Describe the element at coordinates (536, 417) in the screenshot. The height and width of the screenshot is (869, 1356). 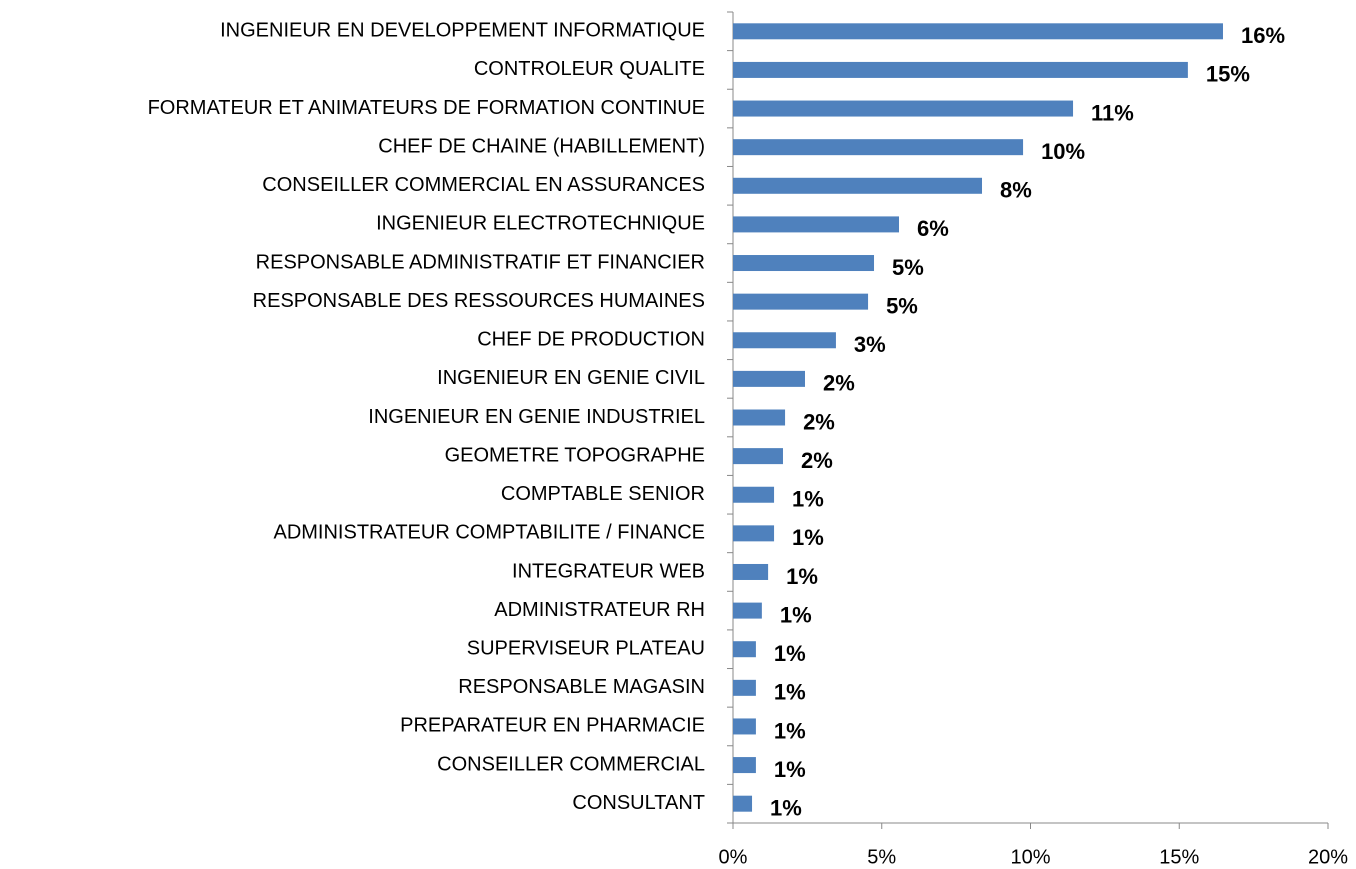
I see `y-tick-label: INGENIEUR EN GENIE INDUSTRIEL` at that location.